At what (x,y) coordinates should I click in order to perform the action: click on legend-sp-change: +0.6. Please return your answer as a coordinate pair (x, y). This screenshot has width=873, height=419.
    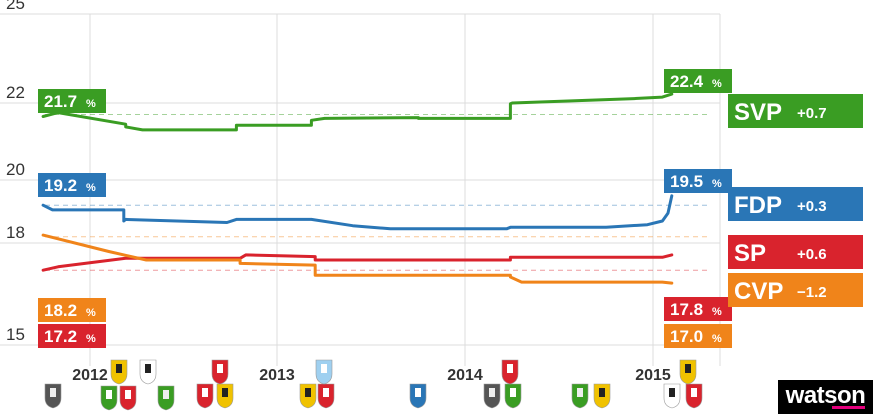
    Looking at the image, I should click on (812, 254).